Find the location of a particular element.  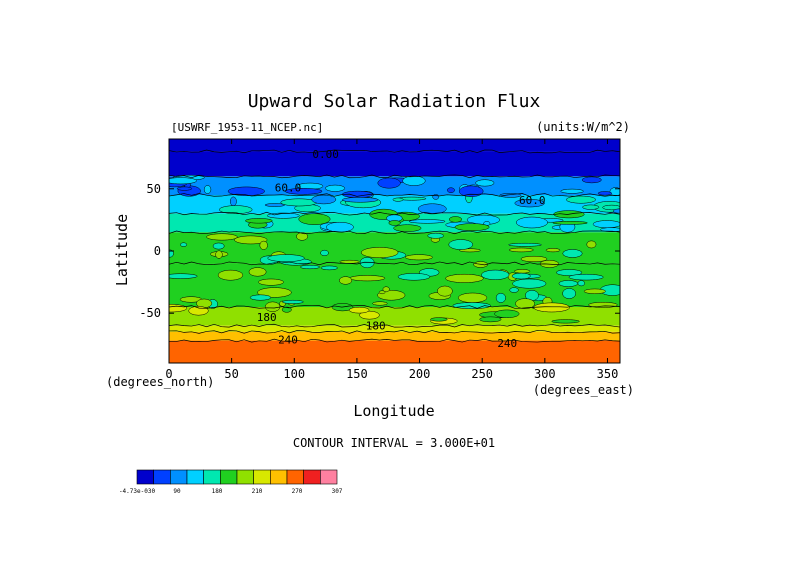

x-axis-title: Longitude is located at coordinates (393, 411).